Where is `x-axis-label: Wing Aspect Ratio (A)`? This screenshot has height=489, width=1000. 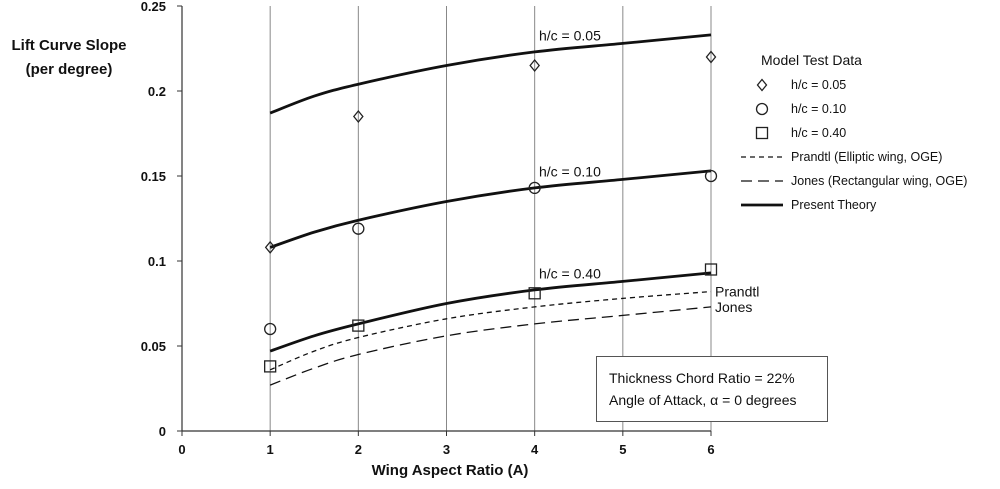
x-axis-label: Wing Aspect Ratio (A) is located at coordinates (450, 470).